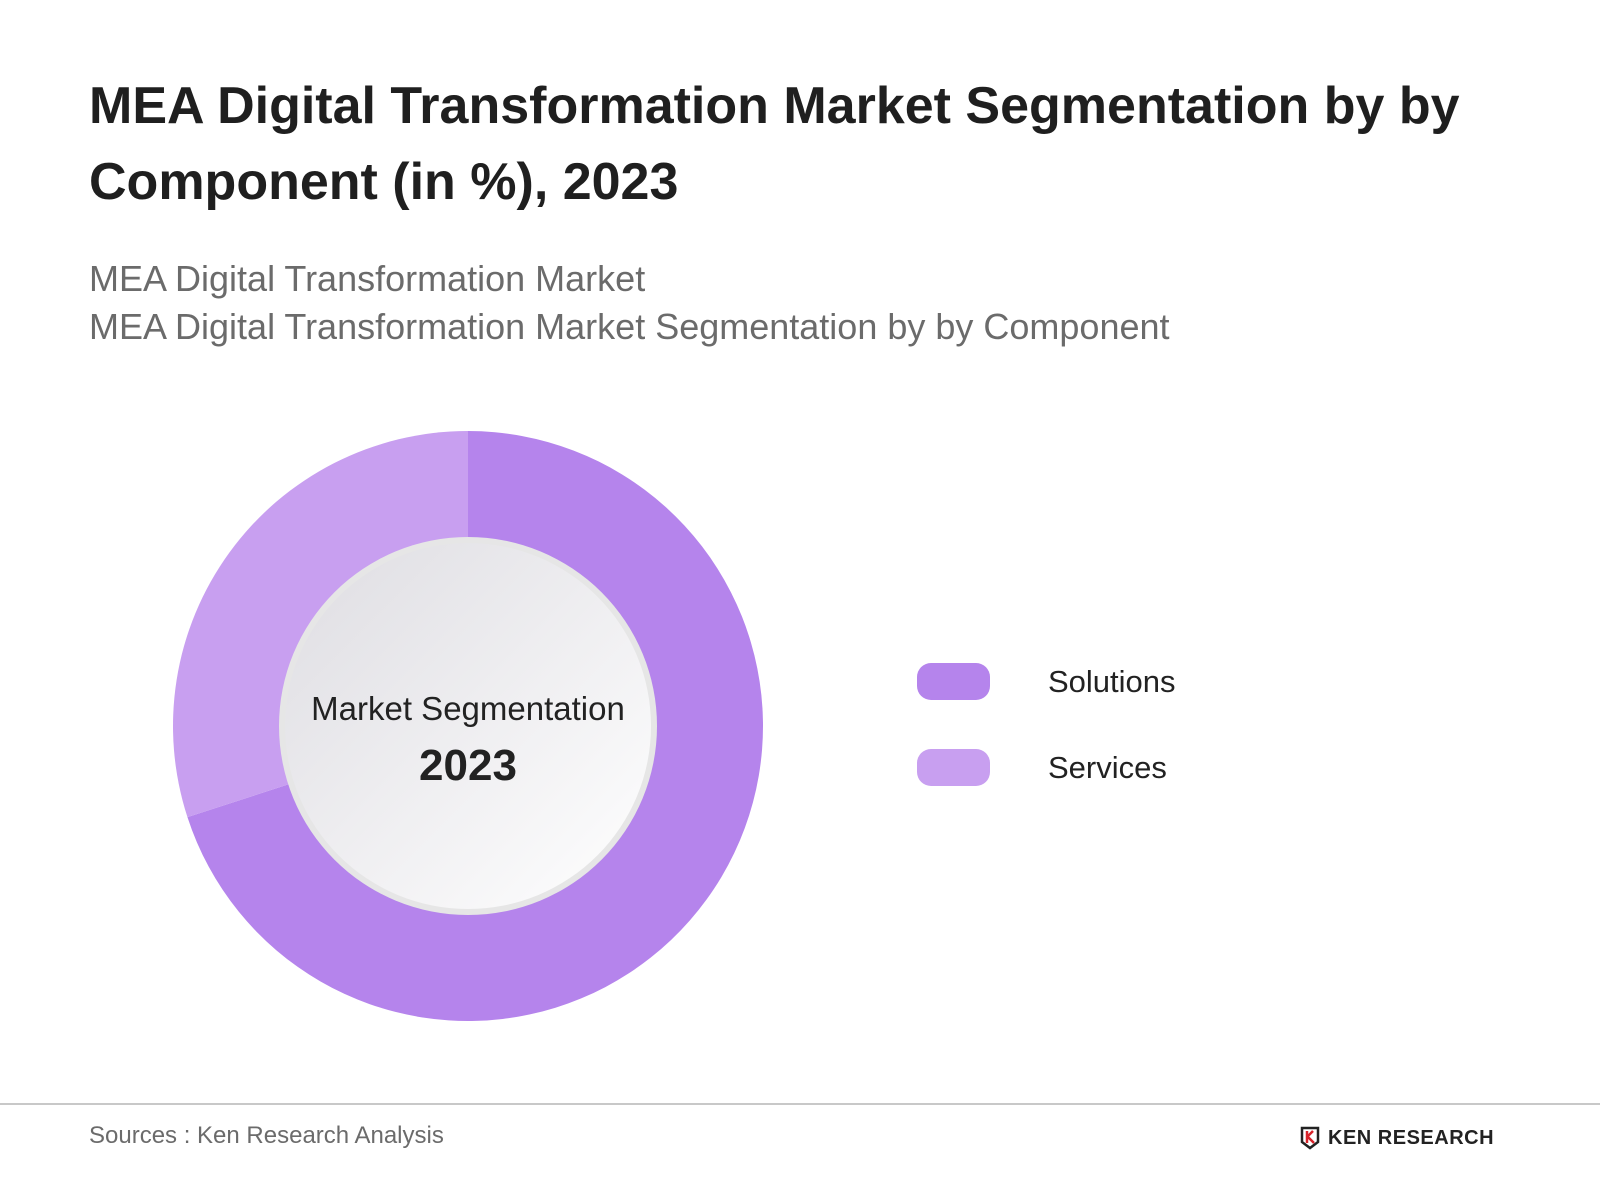 This screenshot has width=1600, height=1200. Describe the element at coordinates (800, 1104) in the screenshot. I see `footer-divider` at that location.